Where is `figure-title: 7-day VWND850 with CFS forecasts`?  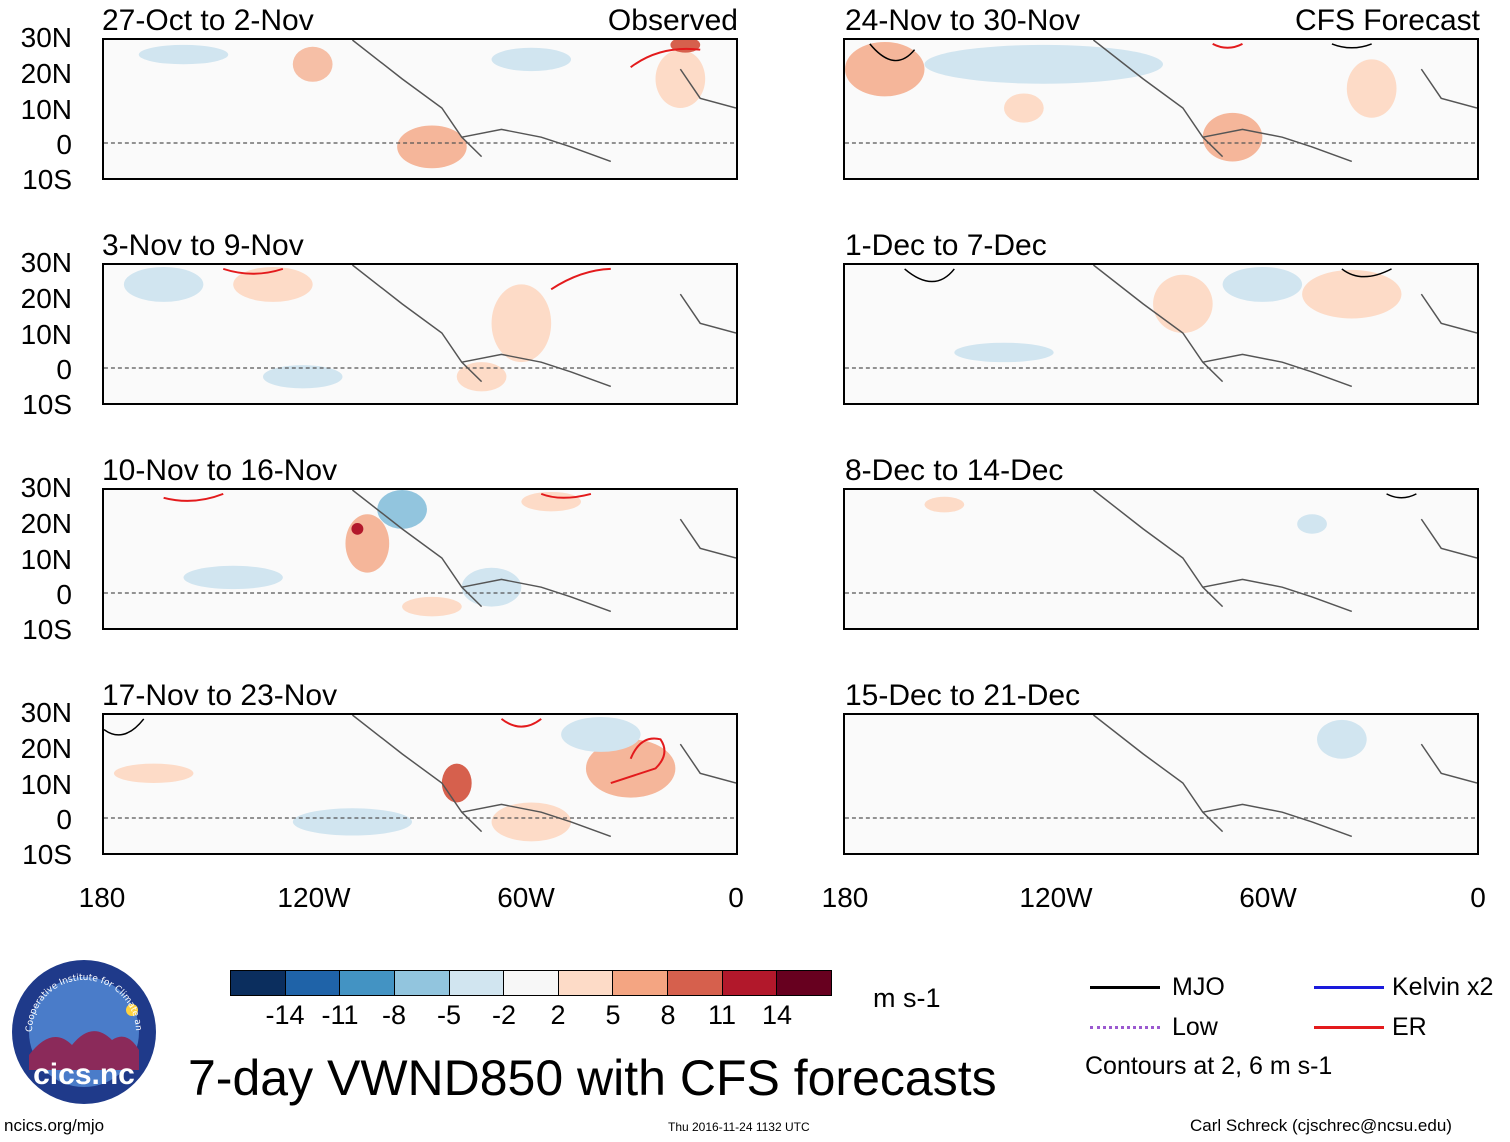 figure-title: 7-day VWND850 with CFS forecasts is located at coordinates (592, 1078).